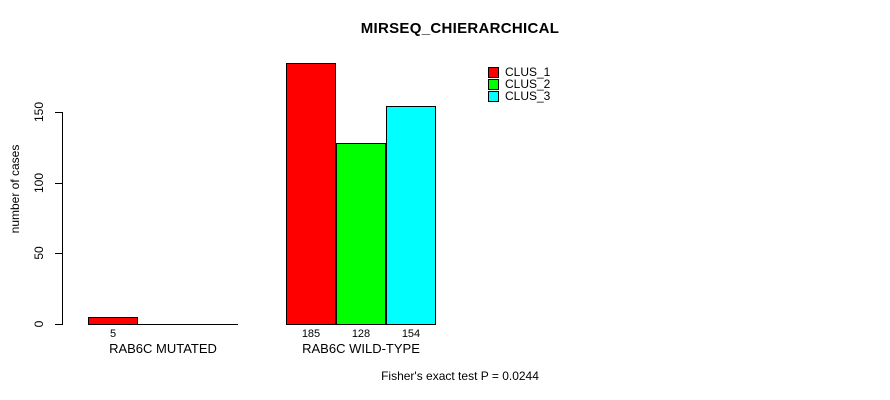  What do you see at coordinates (311, 334) in the screenshot?
I see `bar-value-label: 185` at bounding box center [311, 334].